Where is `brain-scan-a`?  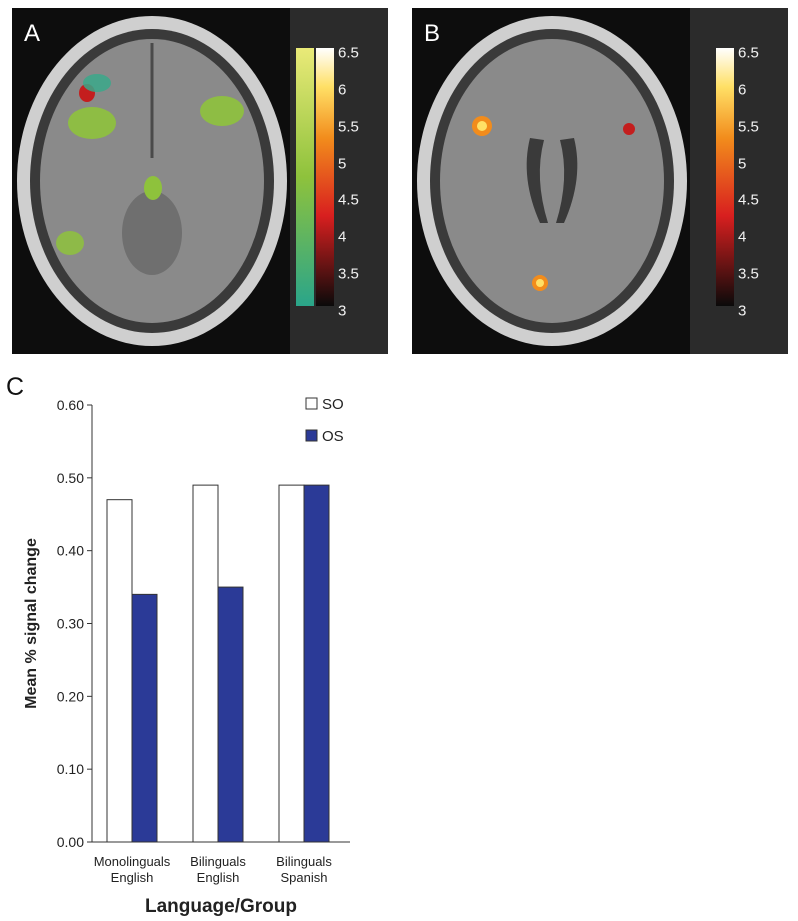 brain-scan-a is located at coordinates (152, 181).